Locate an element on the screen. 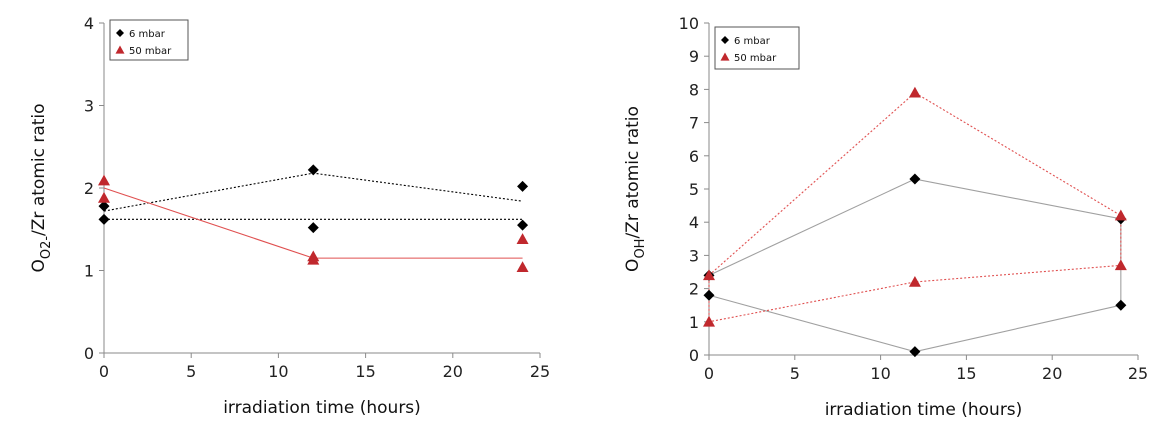  y-tick-label: 10 is located at coordinates (689, 23).